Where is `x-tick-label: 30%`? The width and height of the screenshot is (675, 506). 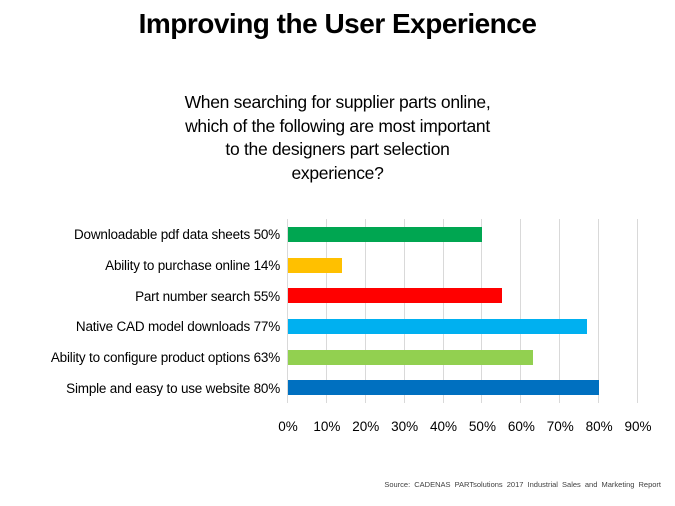 x-tick-label: 30% is located at coordinates (405, 426).